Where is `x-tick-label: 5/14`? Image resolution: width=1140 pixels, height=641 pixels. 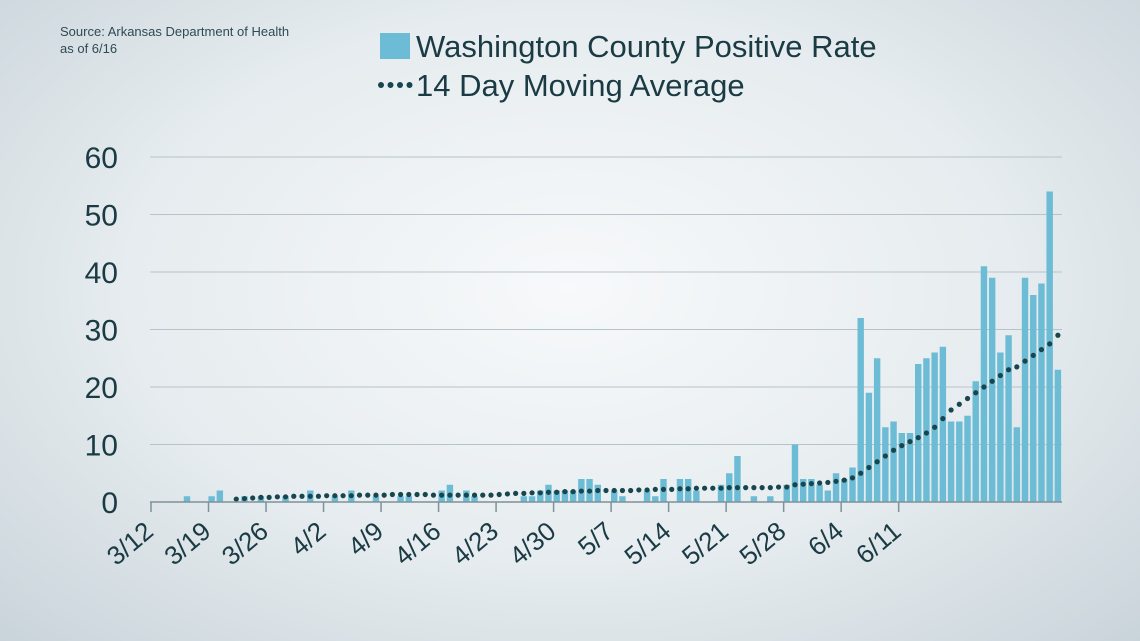
x-tick-label: 5/14 is located at coordinates (647, 544).